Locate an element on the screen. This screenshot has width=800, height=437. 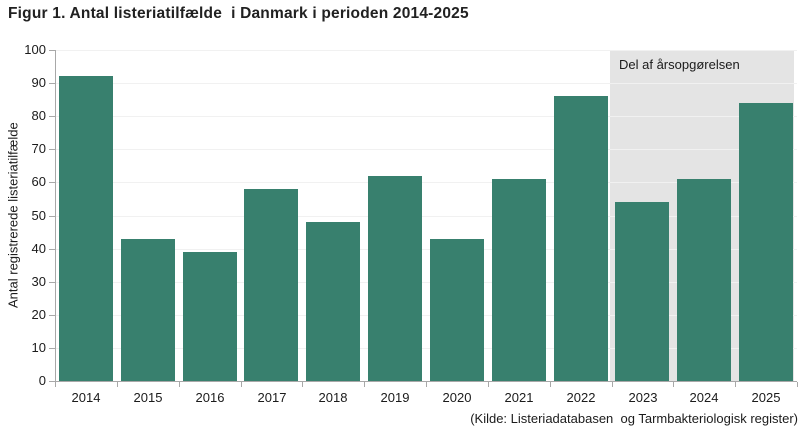
y-tick-label: 90 is located at coordinates (38, 82).